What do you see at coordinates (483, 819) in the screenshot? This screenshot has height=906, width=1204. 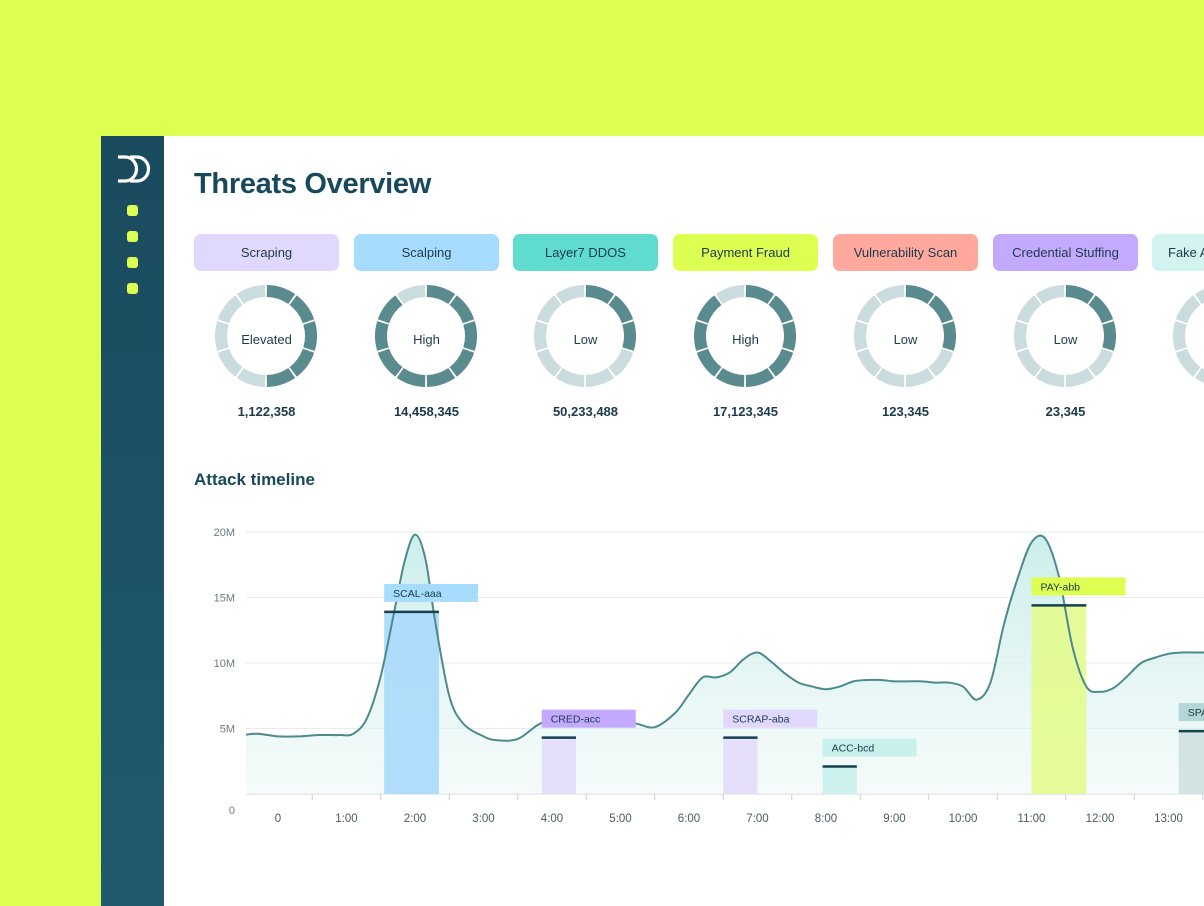 I see `x-tick-label: 3:00` at bounding box center [483, 819].